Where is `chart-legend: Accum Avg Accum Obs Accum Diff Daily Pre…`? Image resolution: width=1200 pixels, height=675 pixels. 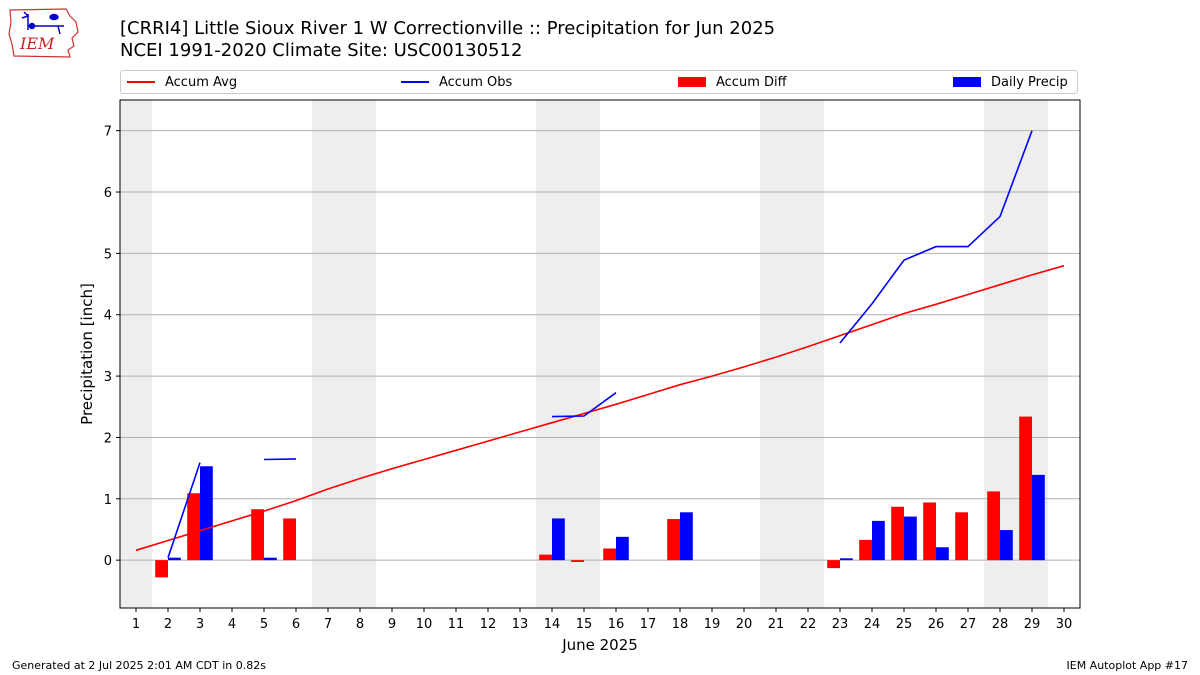
chart-legend: Accum Avg Accum Obs Accum Diff Daily Pre… is located at coordinates (599, 82).